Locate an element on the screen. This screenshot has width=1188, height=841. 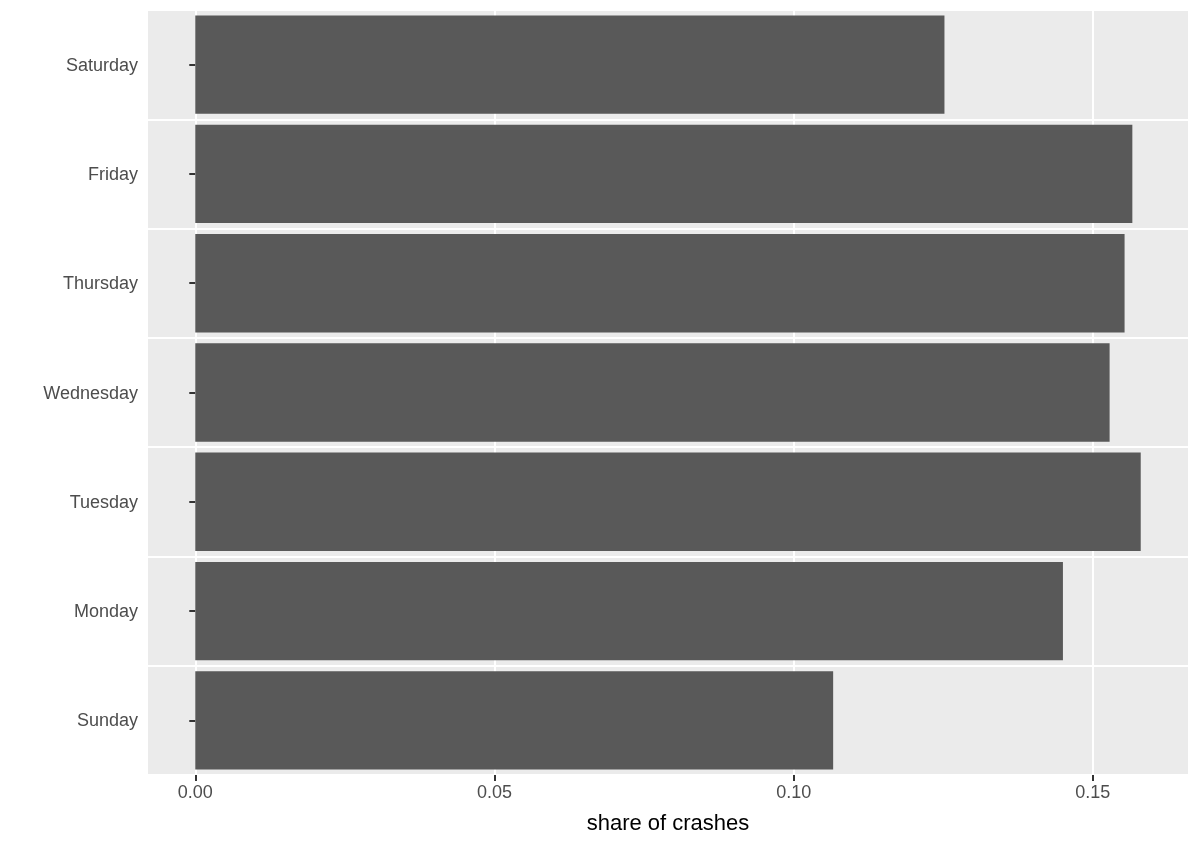
y-tick-label: Wednesday is located at coordinates (90, 392).